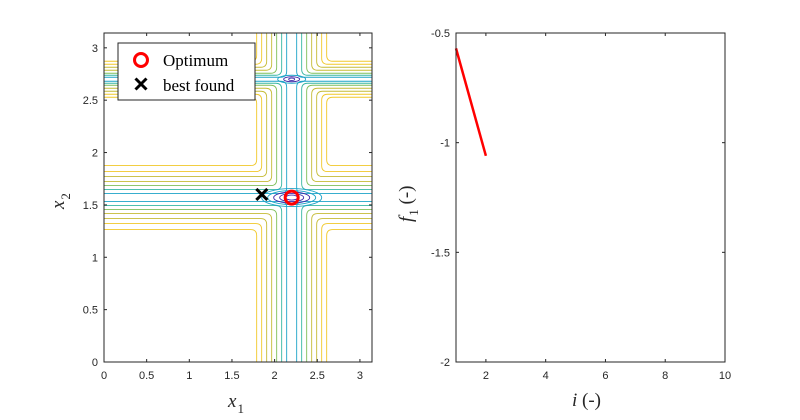  I want to click on contour-y-tick-label: 0.5, so click(90, 311).